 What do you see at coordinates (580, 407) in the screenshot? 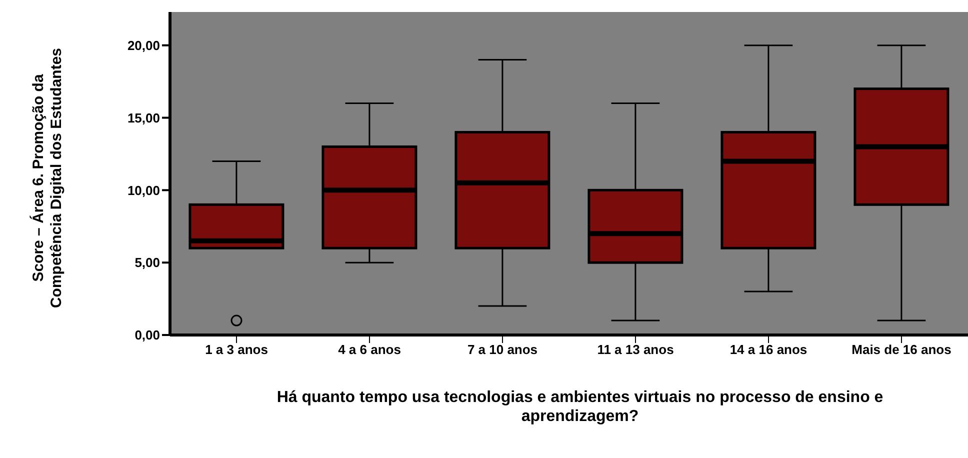
I see `x-axis-title: Há quanto tempo usa tecnologias e ambientes virtuais no processo de ensino e aprendizagem?` at bounding box center [580, 407].